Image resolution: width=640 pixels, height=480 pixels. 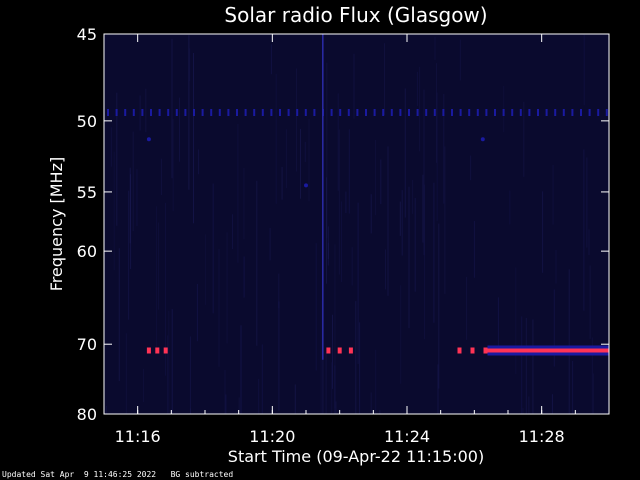 I want to click on y-tick-label: 55, so click(x=87, y=192).